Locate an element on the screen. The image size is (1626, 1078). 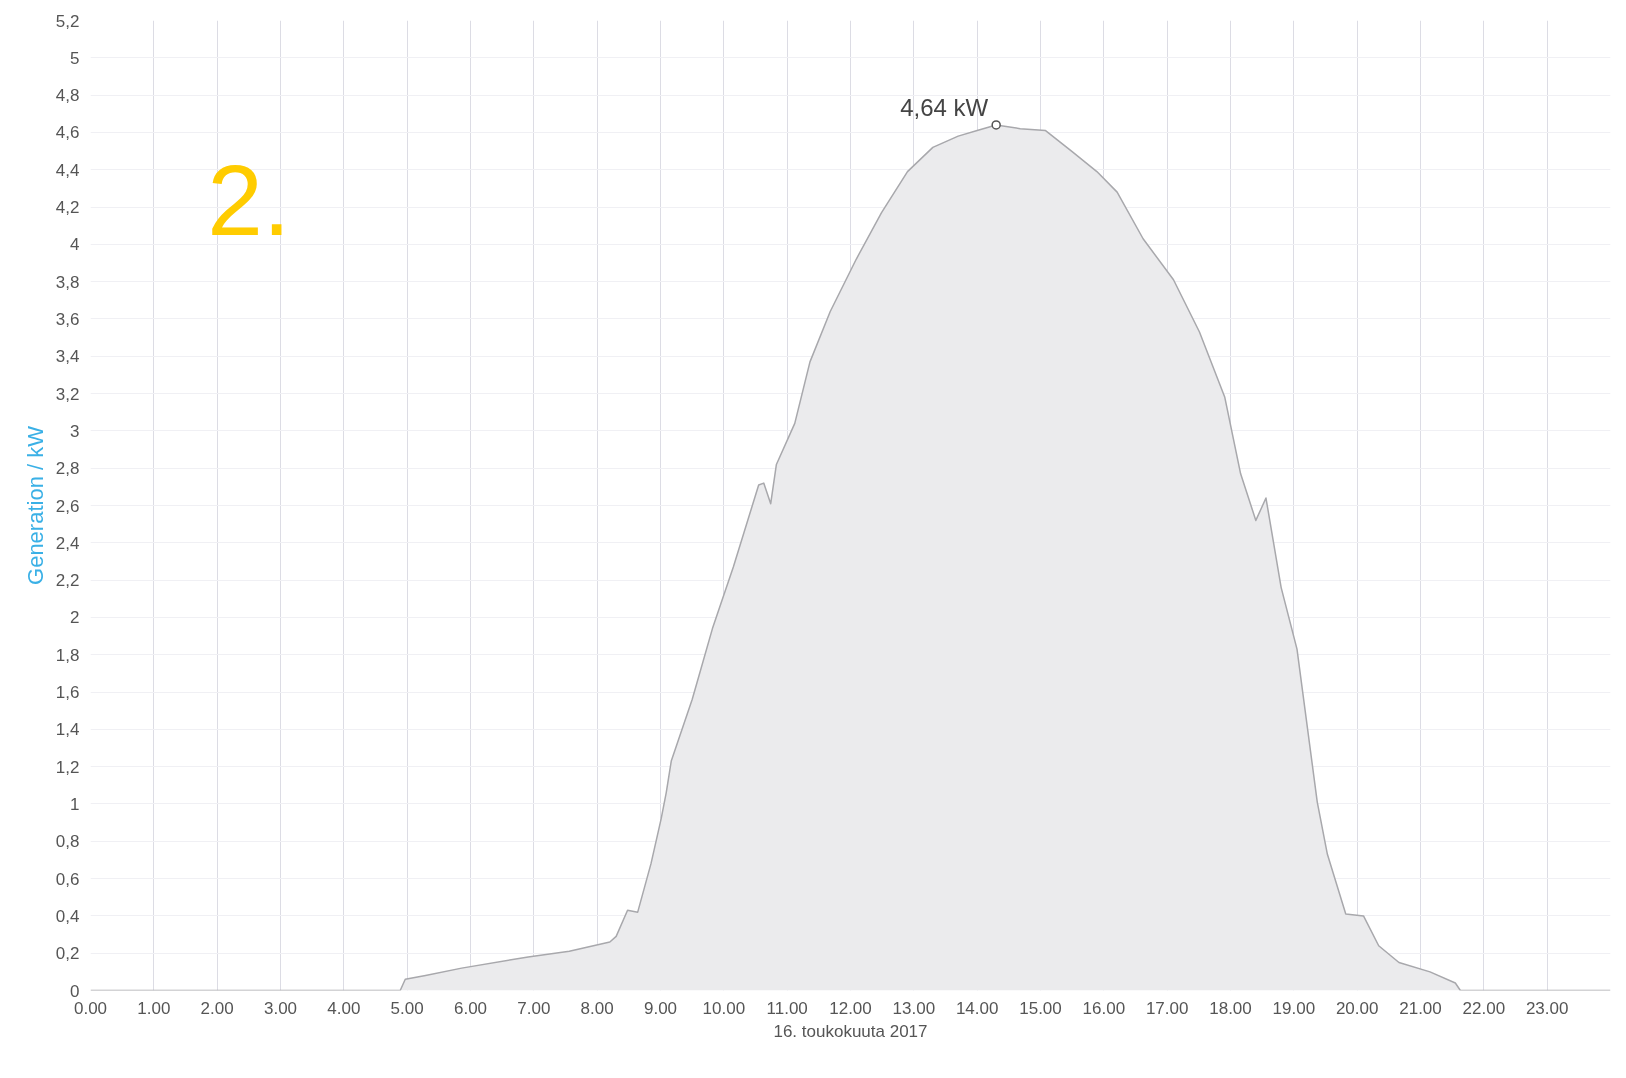
x-tick-label: 16.00 is located at coordinates (1104, 1008).